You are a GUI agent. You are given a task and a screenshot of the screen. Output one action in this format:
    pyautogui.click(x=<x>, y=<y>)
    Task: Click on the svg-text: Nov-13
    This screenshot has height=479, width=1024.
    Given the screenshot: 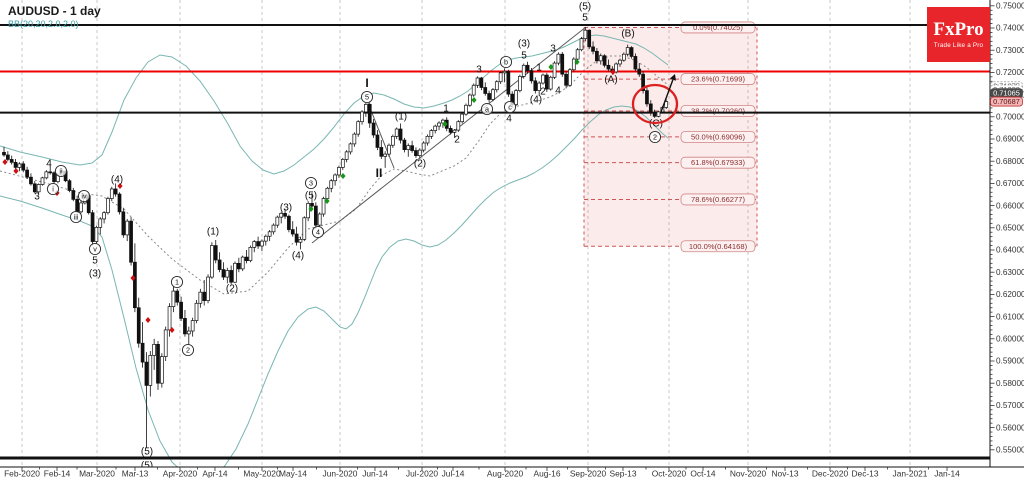 What is the action you would take?
    pyautogui.click(x=785, y=474)
    